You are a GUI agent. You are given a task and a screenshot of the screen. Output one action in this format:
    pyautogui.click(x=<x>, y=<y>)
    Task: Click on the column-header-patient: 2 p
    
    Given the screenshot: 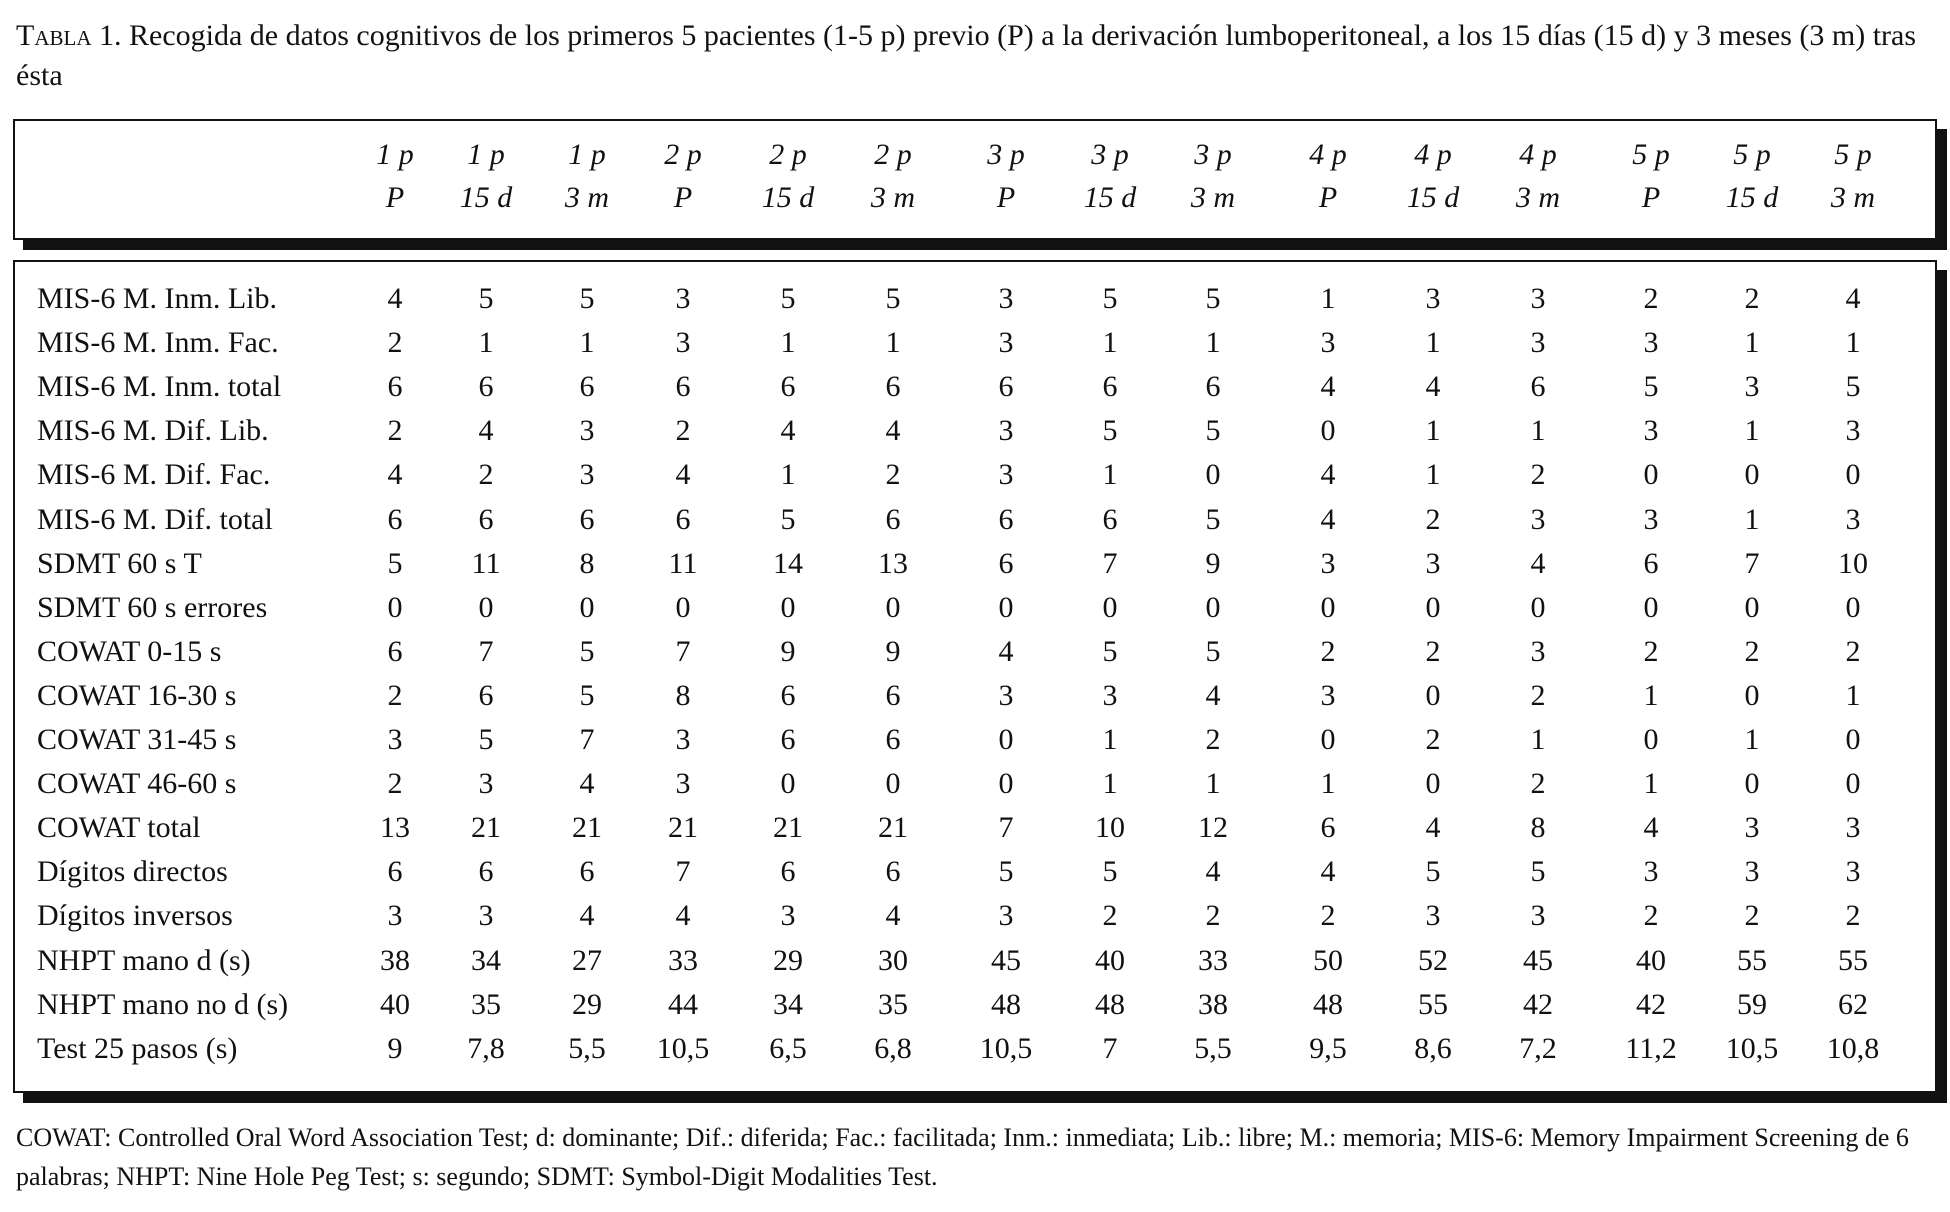 What is the action you would take?
    pyautogui.click(x=683, y=154)
    